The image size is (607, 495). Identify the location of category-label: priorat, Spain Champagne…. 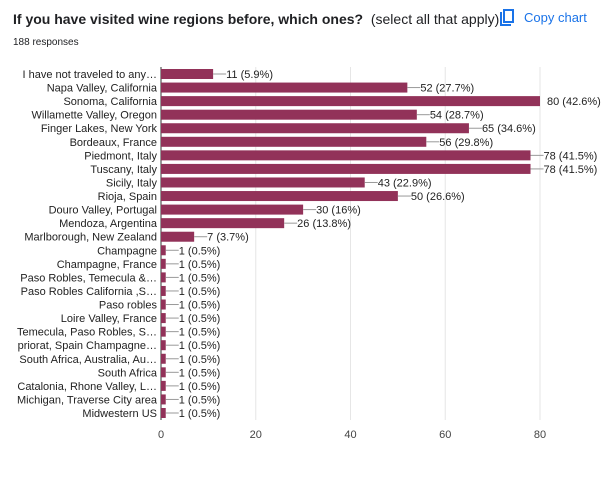
(87, 346).